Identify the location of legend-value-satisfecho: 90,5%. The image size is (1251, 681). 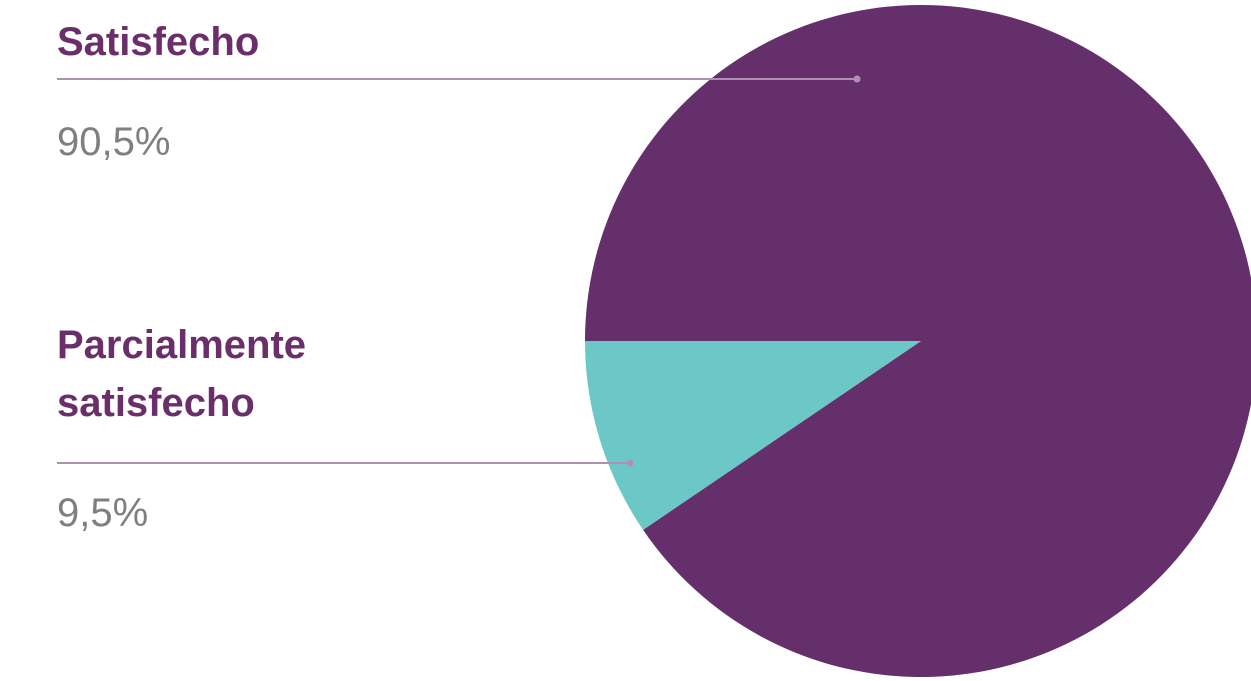
(114, 142).